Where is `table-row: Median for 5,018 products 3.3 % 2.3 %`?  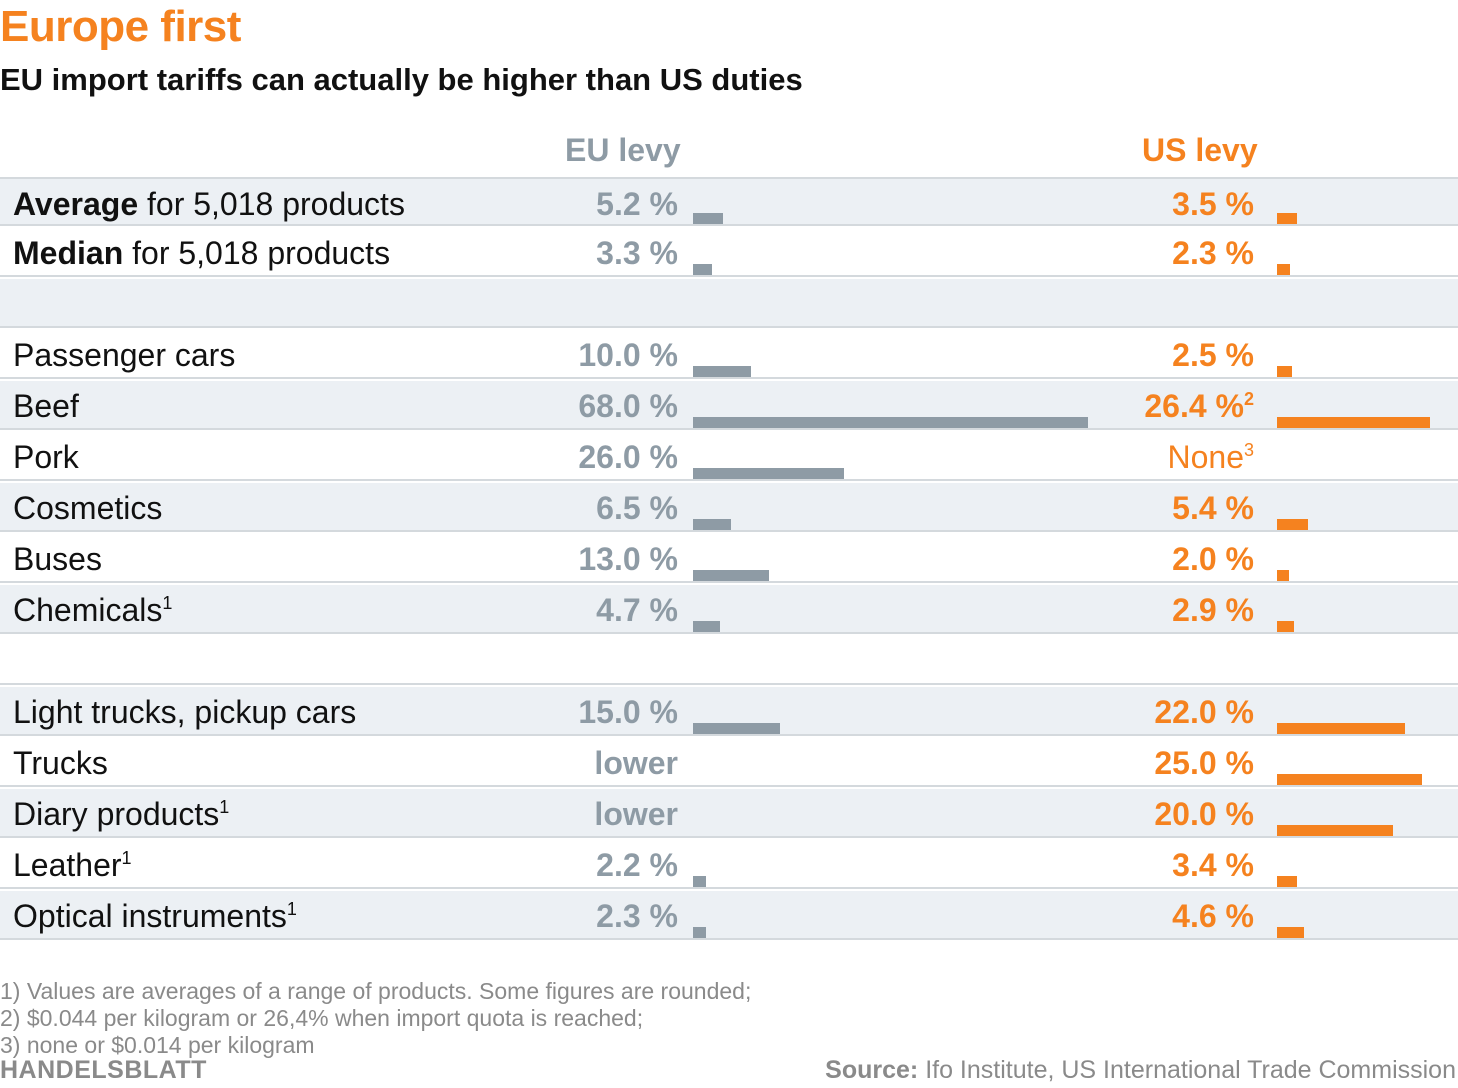 table-row: Median for 5,018 products 3.3 % 2.3 % is located at coordinates (729, 252).